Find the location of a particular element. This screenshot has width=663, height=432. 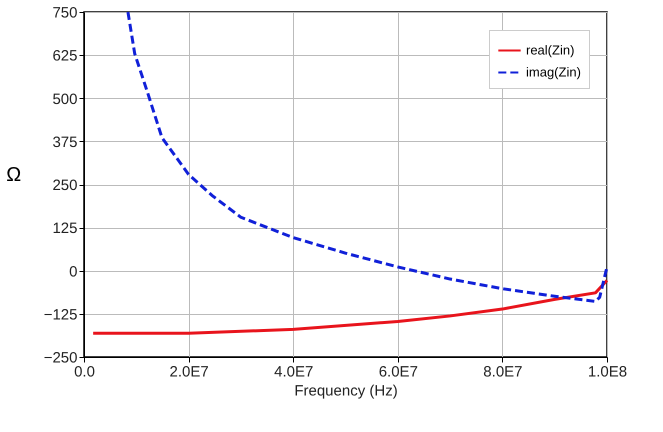

y-tick-label: 500 is located at coordinates (65, 99).